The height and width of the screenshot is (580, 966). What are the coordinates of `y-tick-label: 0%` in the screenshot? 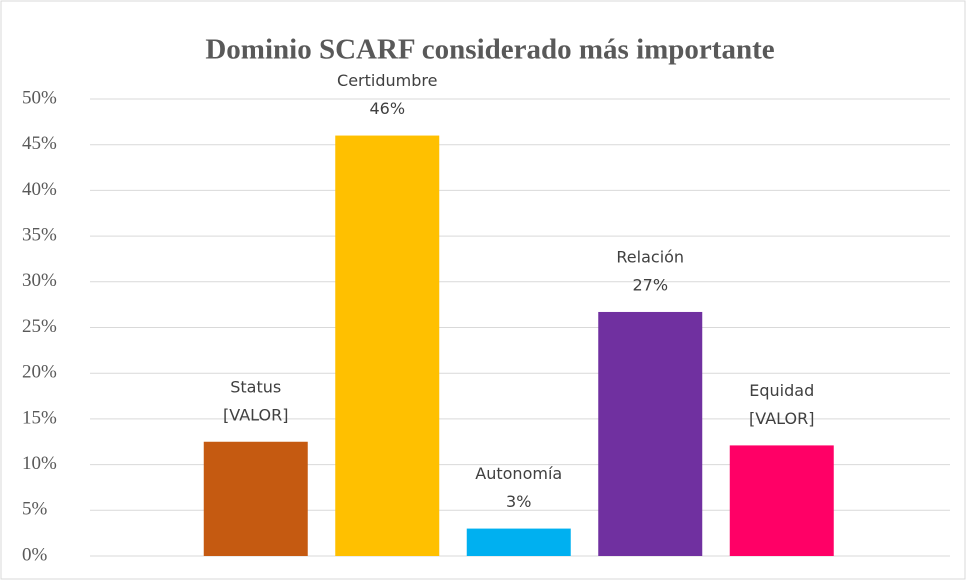 It's located at (35, 554).